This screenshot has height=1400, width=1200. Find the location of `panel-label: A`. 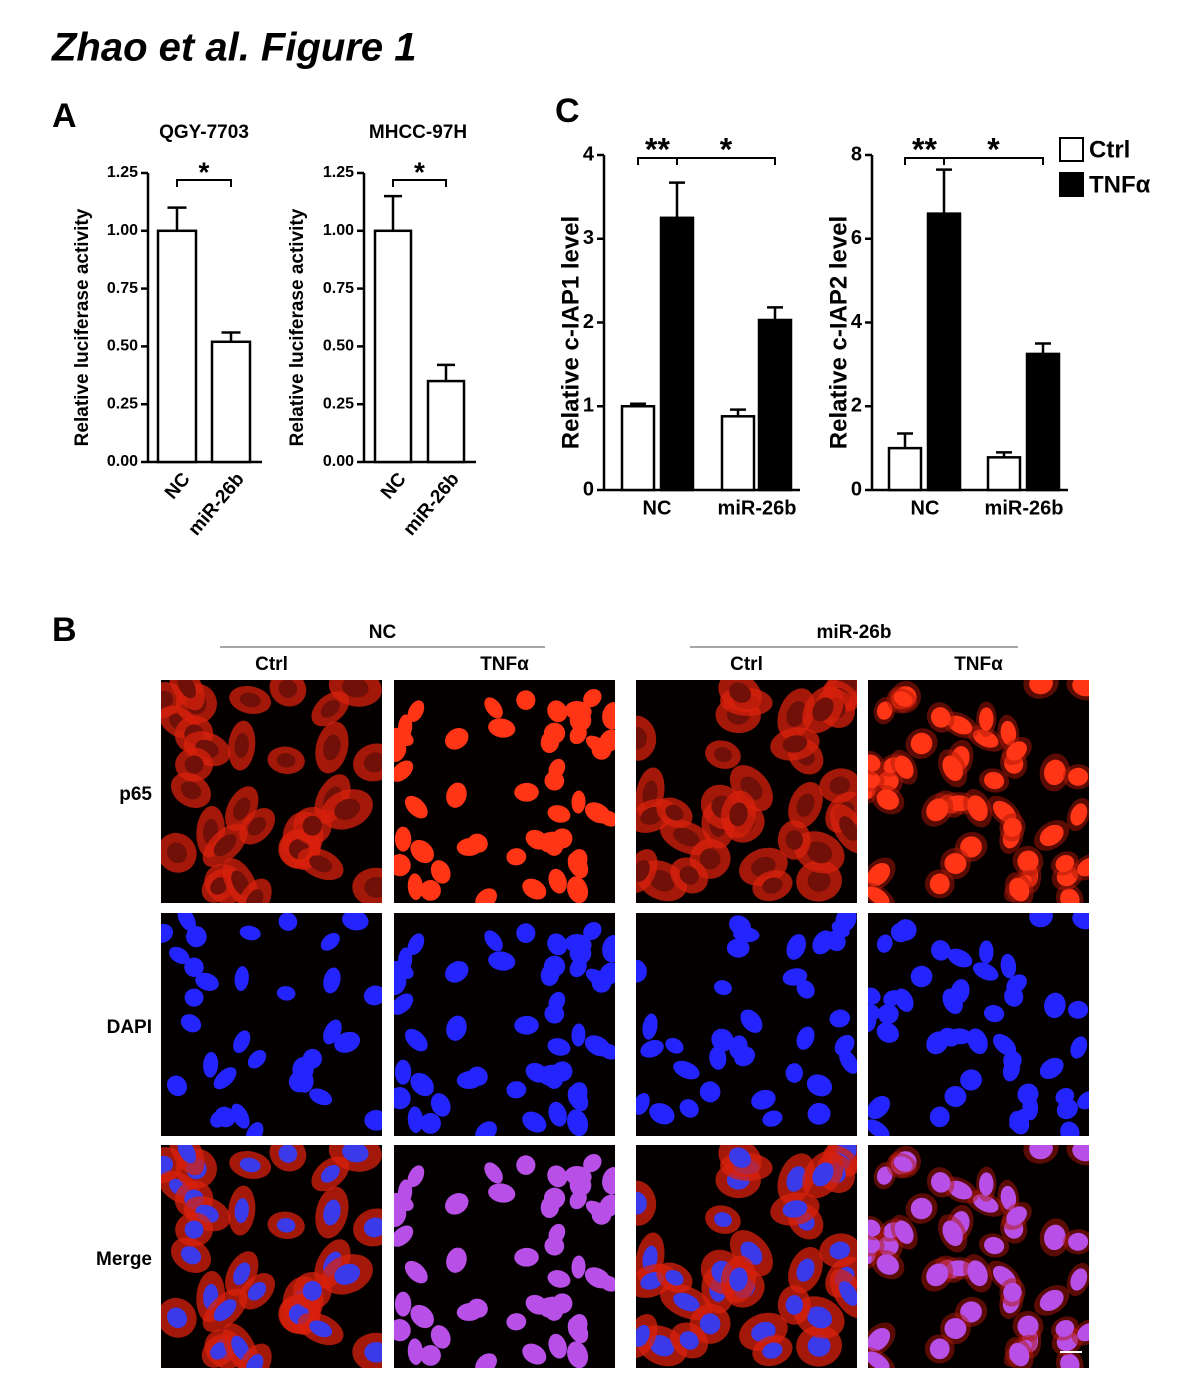

panel-label: A is located at coordinates (64, 116).